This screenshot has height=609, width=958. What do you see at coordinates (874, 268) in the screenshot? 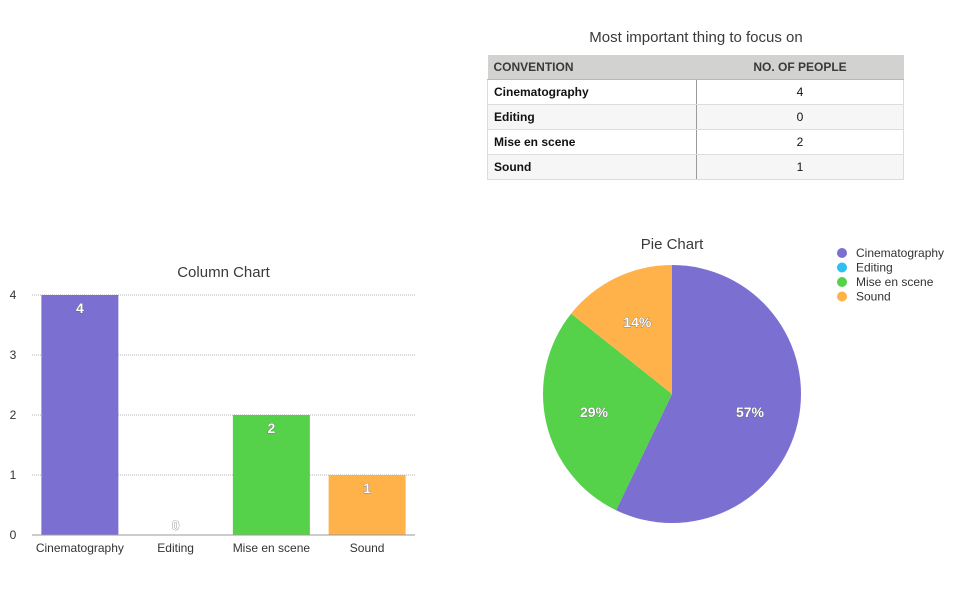
I see `legend-label: Editing` at bounding box center [874, 268].